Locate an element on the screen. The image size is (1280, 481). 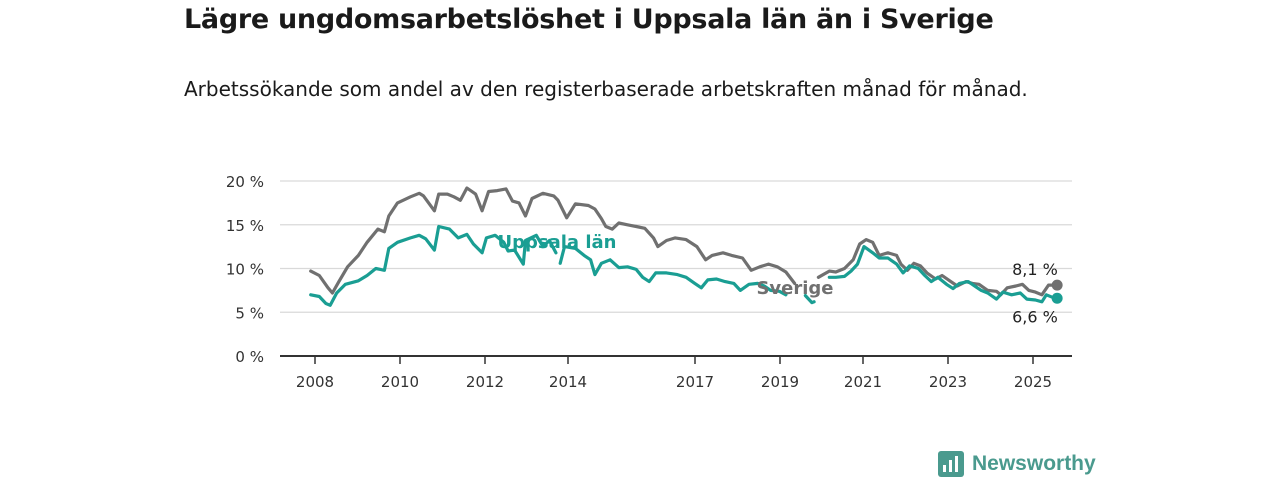
y-tick-label: 10 % is located at coordinates (245, 270).